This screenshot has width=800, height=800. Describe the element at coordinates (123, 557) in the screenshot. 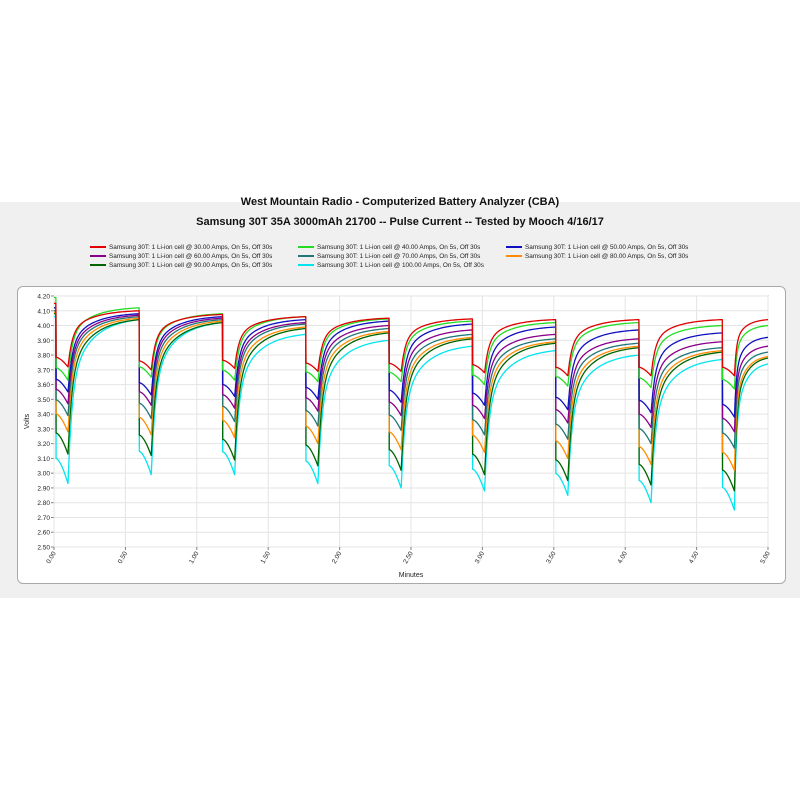

I see `x-tick-label: 0.50` at that location.